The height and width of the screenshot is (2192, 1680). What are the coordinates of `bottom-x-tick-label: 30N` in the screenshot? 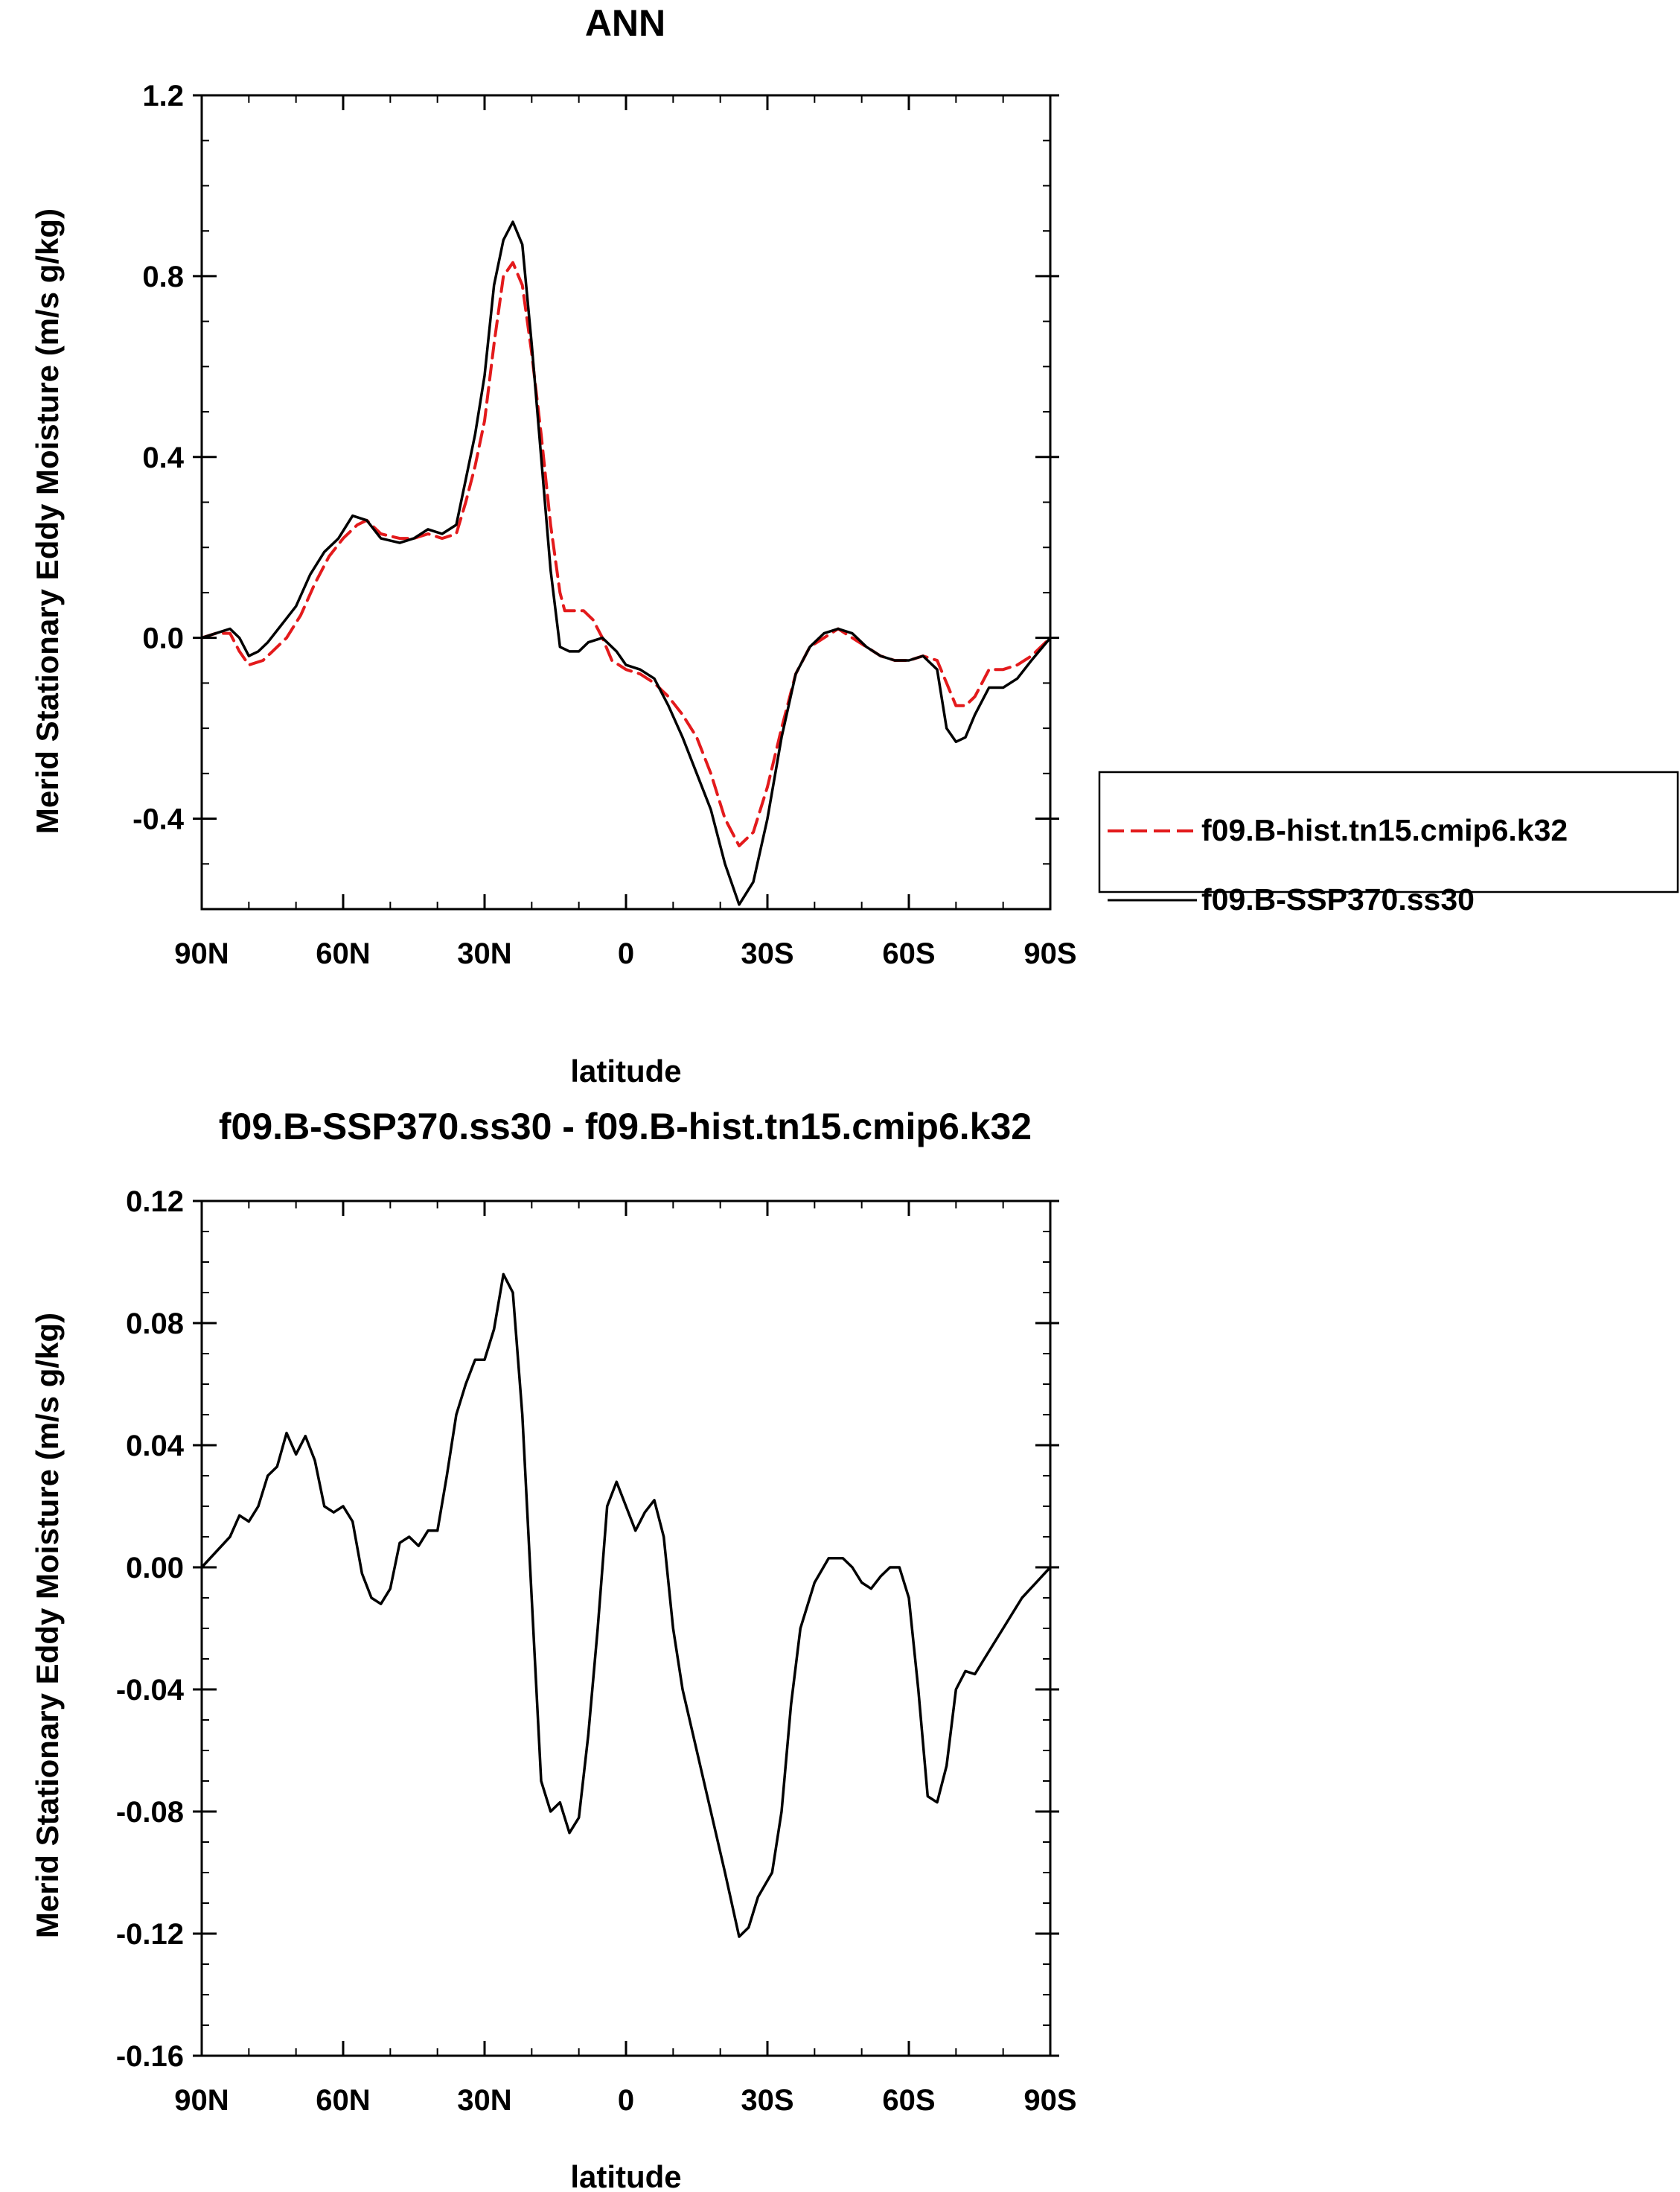 It's located at (484, 2100).